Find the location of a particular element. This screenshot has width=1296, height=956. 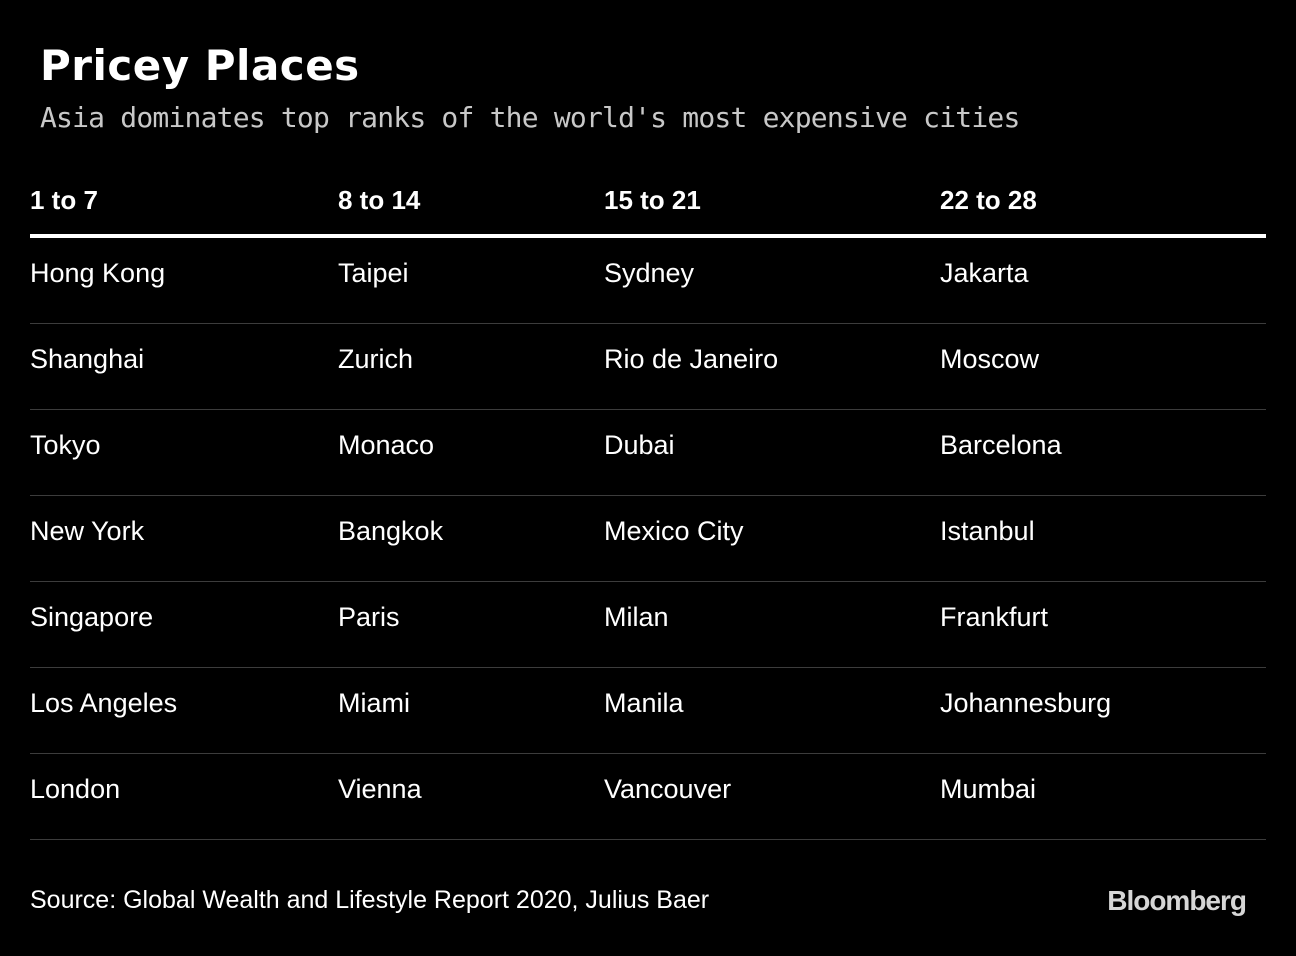

table-cell: Vienna is located at coordinates (380, 789).